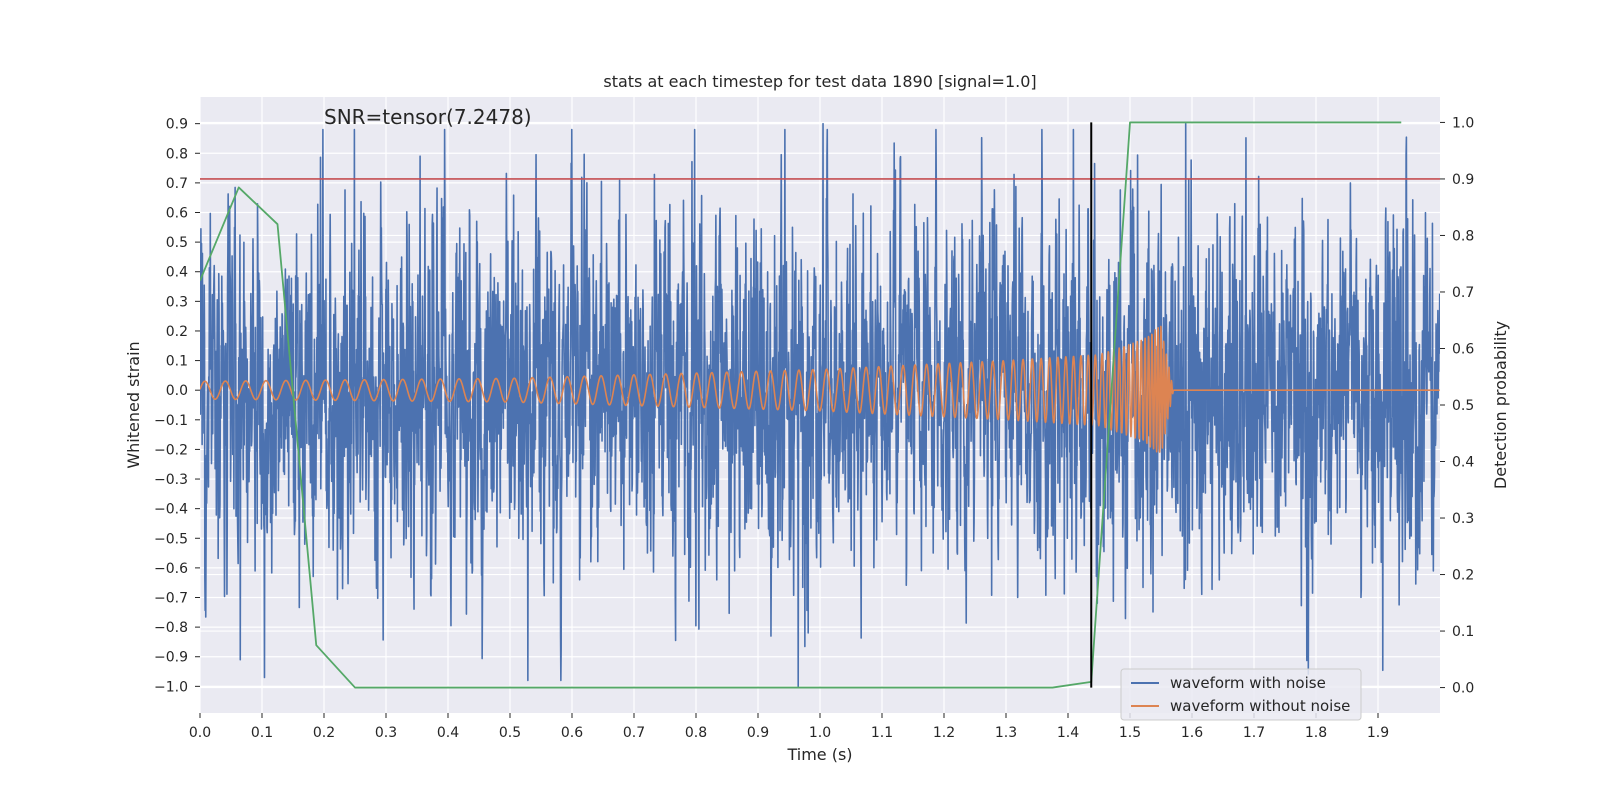 The width and height of the screenshot is (1600, 800). I want to click on y-left-tick-label: −0.4, so click(171, 510).